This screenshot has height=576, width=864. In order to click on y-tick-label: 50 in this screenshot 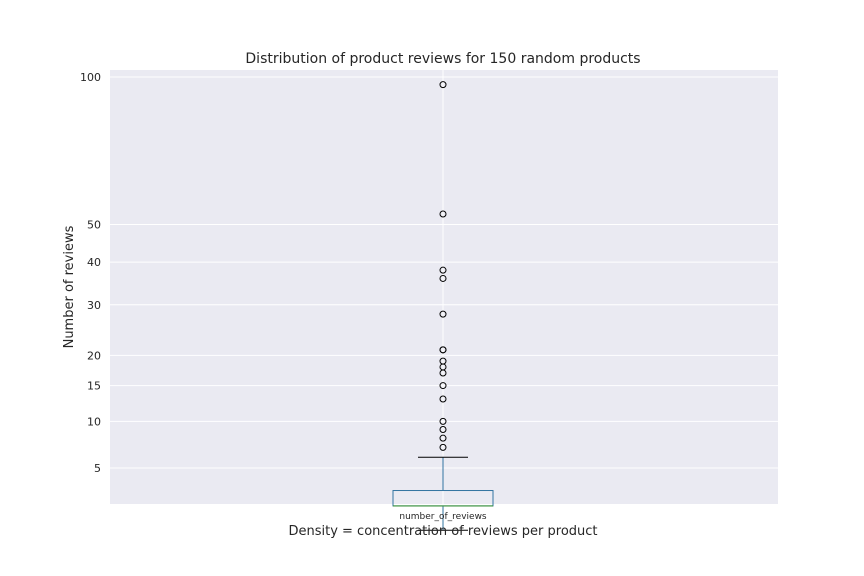, I will do `click(94, 225)`.